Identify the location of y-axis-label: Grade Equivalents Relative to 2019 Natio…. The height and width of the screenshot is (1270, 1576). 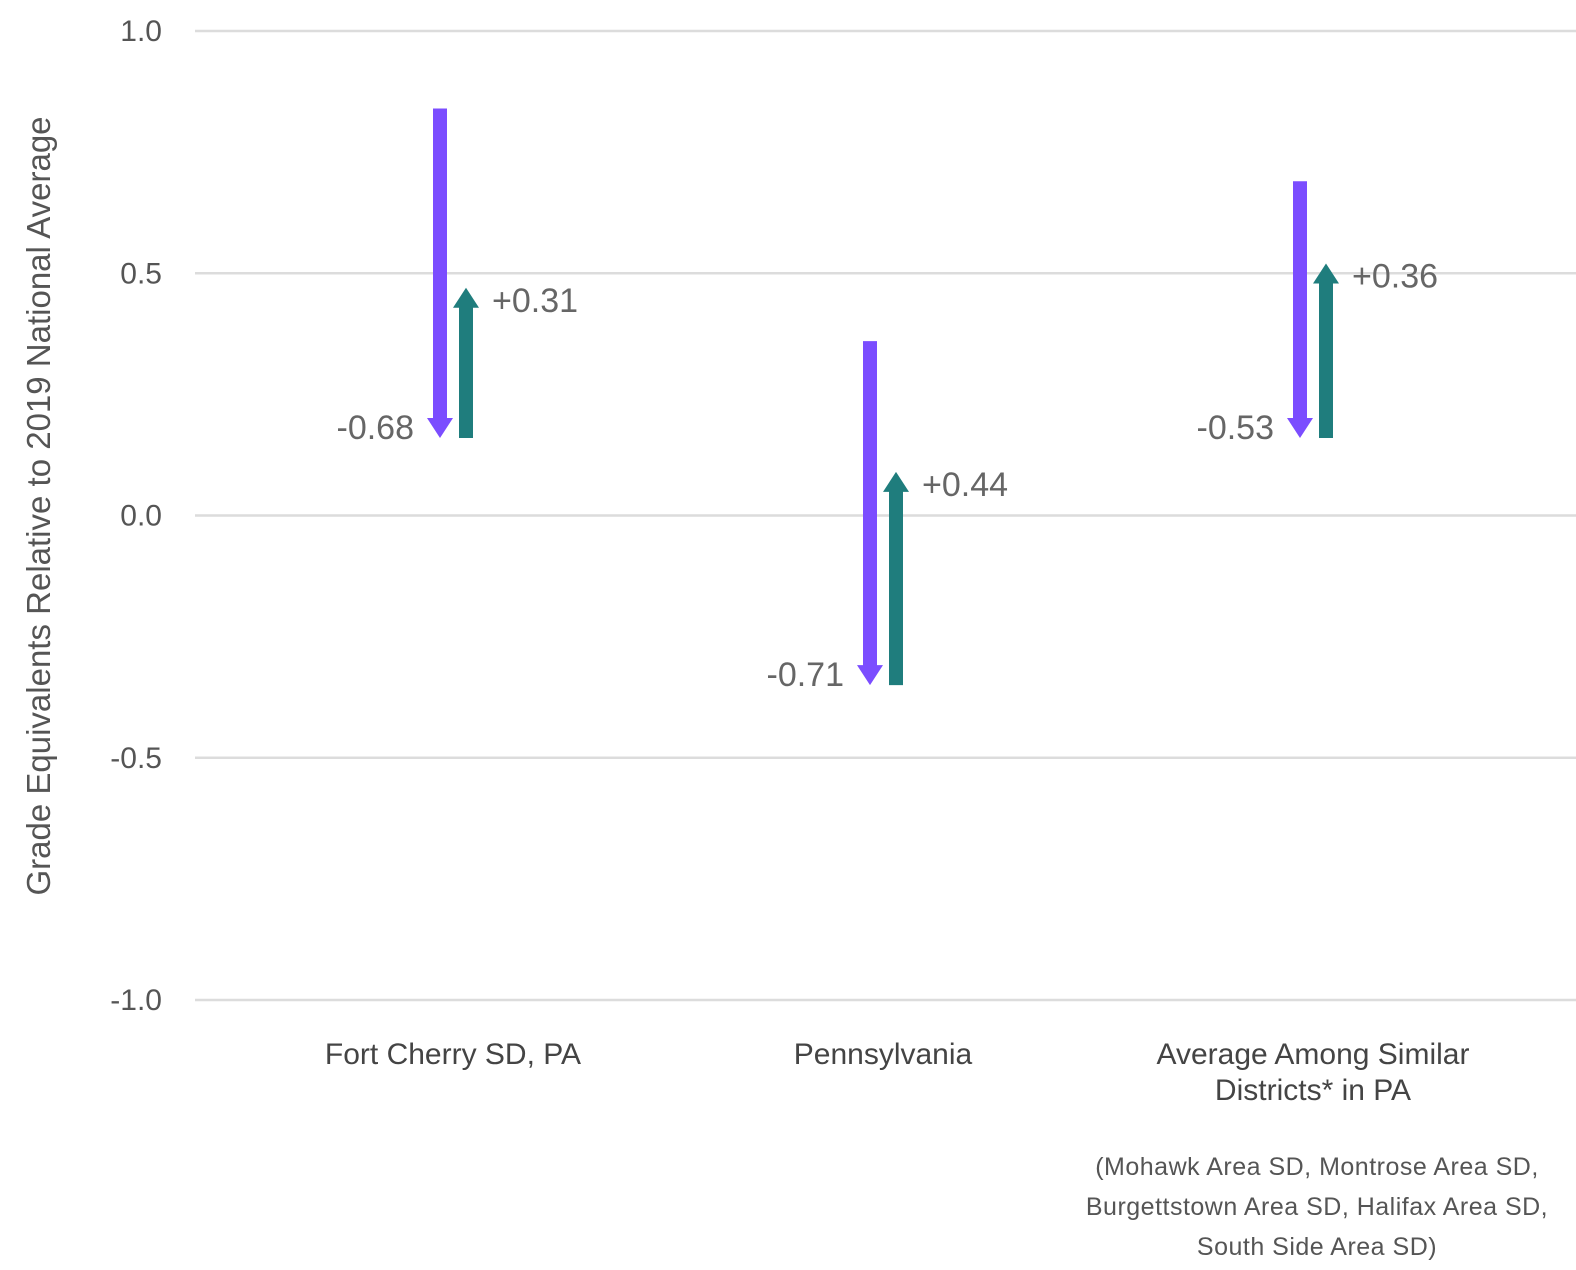
(38, 505).